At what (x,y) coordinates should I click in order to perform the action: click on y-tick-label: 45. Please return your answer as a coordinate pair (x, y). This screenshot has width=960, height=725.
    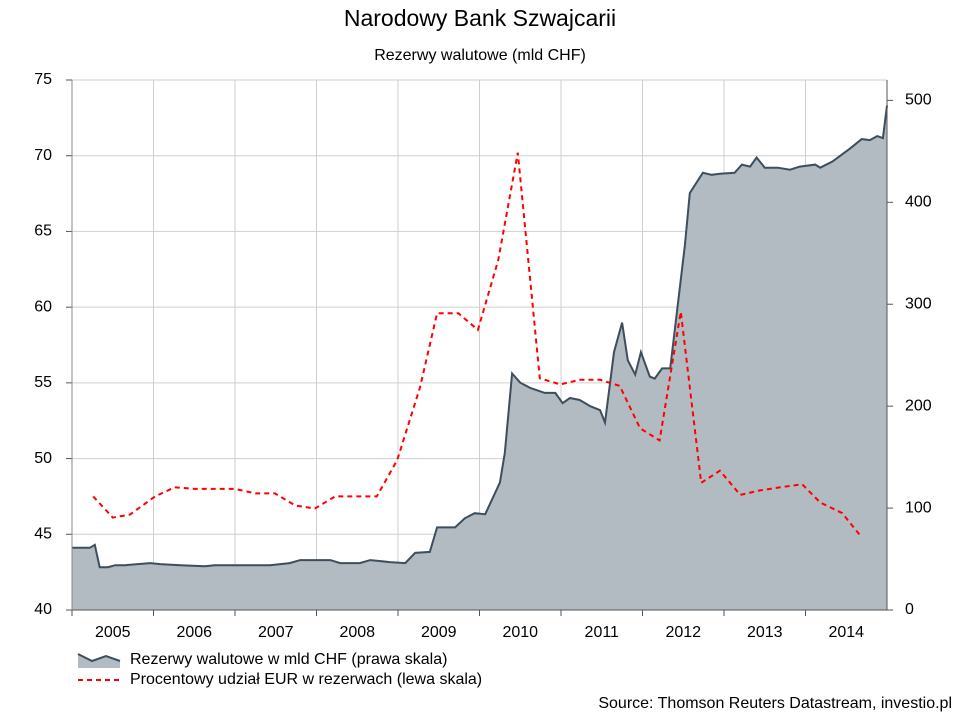
    Looking at the image, I should click on (43, 534).